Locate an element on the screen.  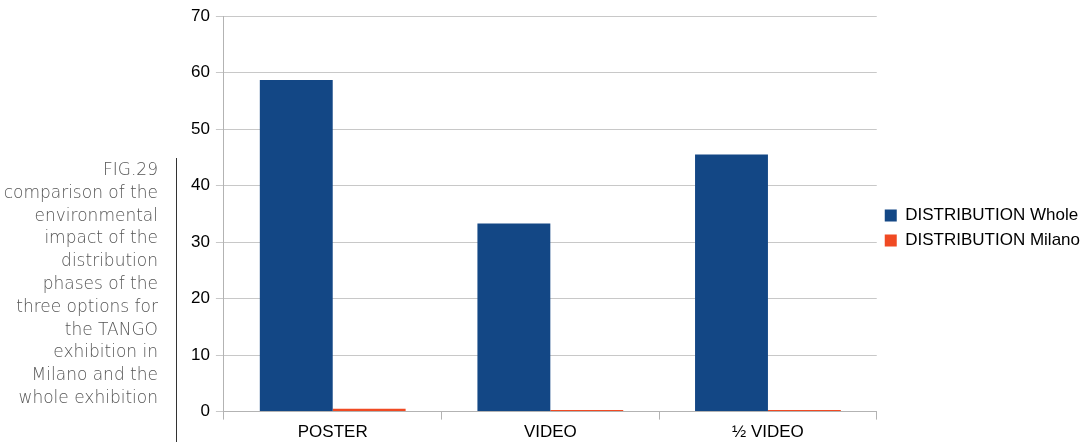
y-tick-label: 40 is located at coordinates (200, 185).